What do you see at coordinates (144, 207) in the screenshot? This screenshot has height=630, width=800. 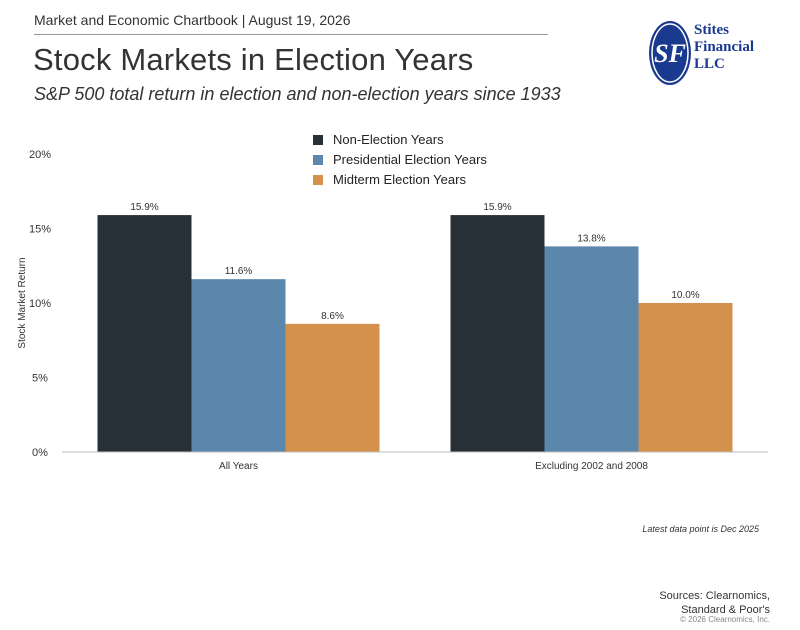 I see `bar-value-label-1-1: 15.9%` at bounding box center [144, 207].